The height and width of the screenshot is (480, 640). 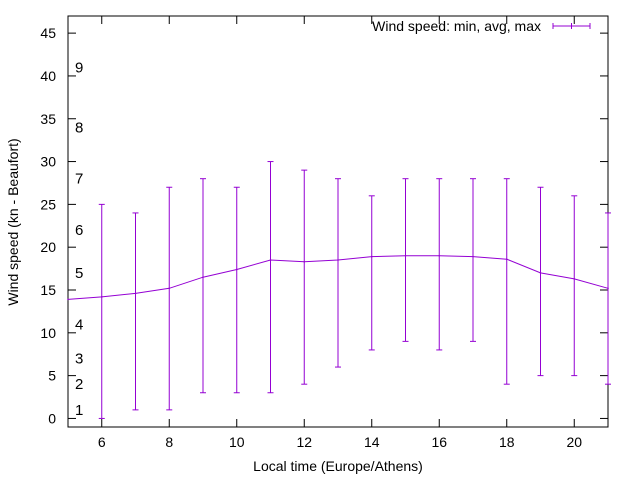 I want to click on y-tick-label: 40, so click(x=48, y=76).